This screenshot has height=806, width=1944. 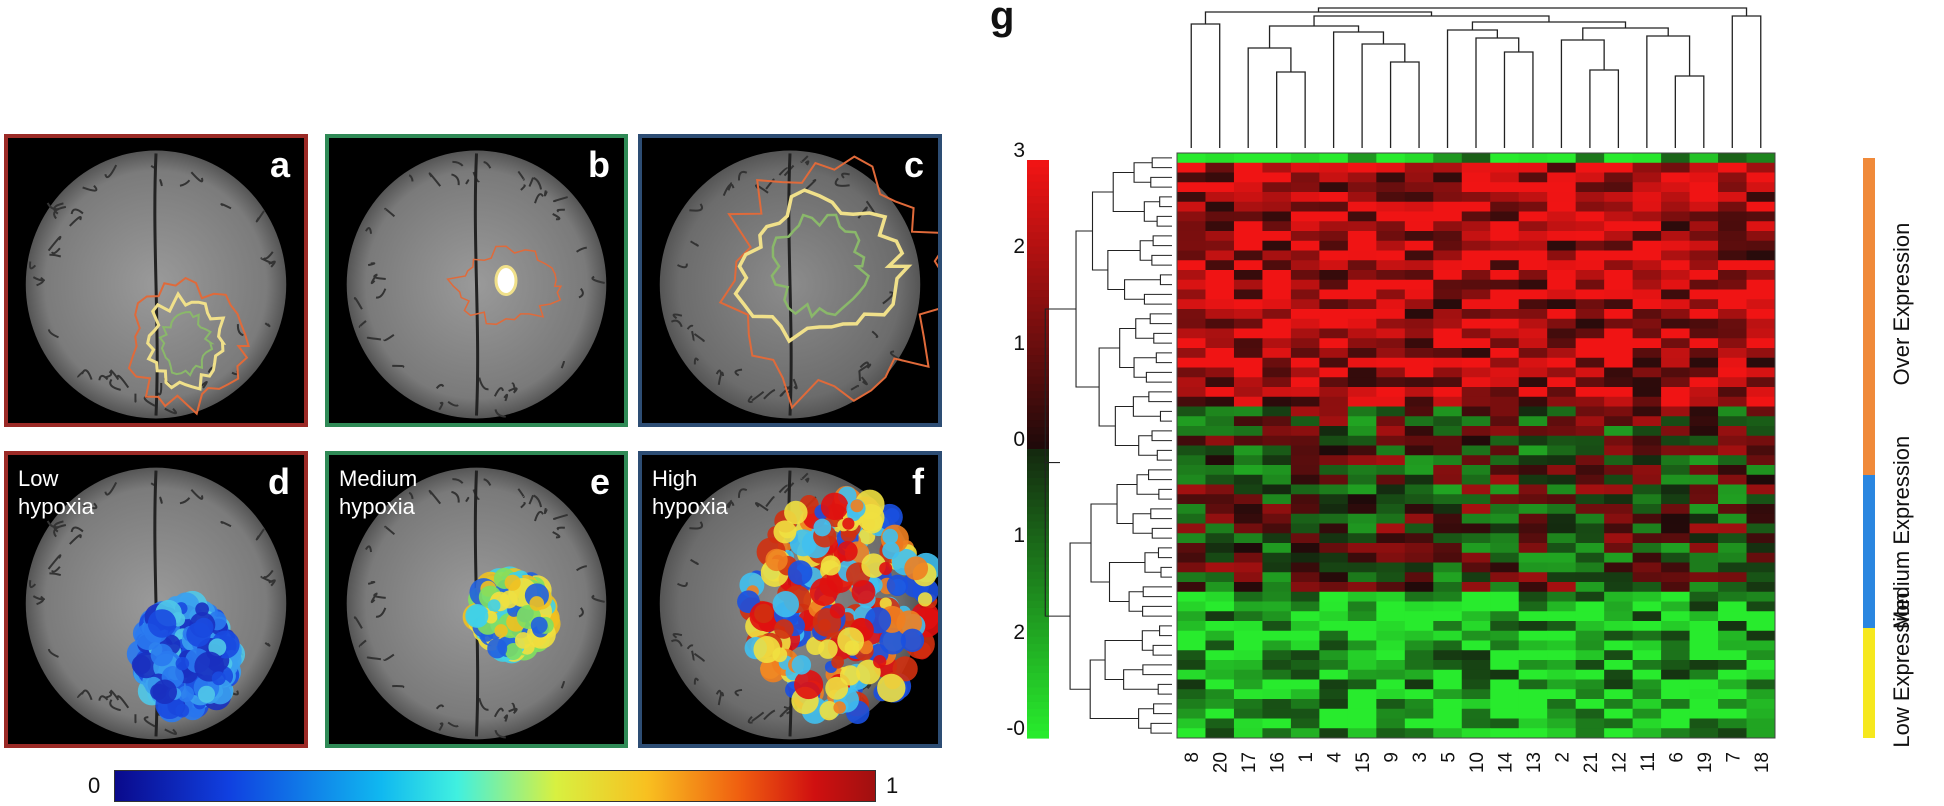 What do you see at coordinates (156, 284) in the screenshot?
I see `midline-fissure` at bounding box center [156, 284].